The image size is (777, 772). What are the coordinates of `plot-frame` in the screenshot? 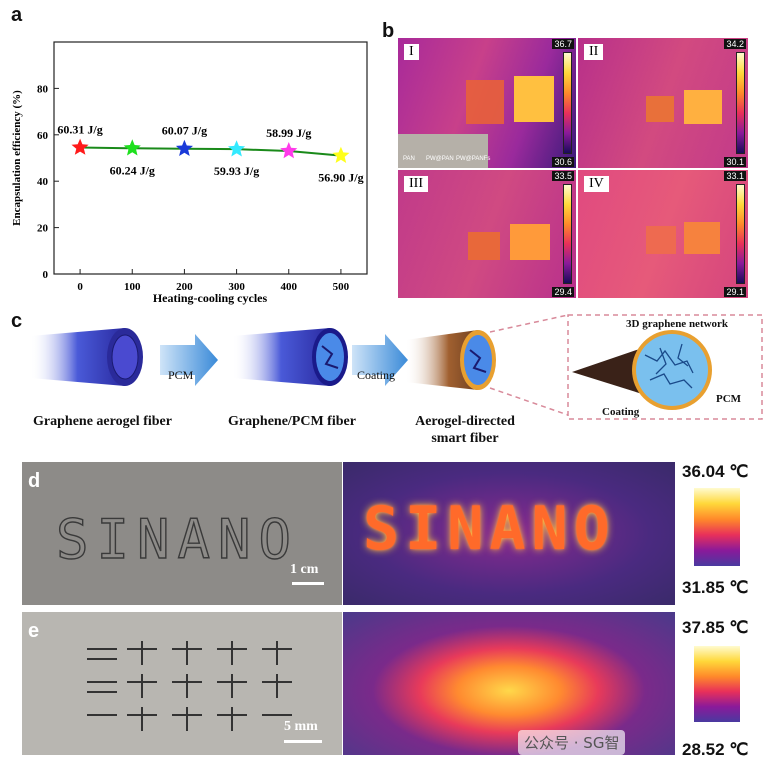 It's located at (210, 158).